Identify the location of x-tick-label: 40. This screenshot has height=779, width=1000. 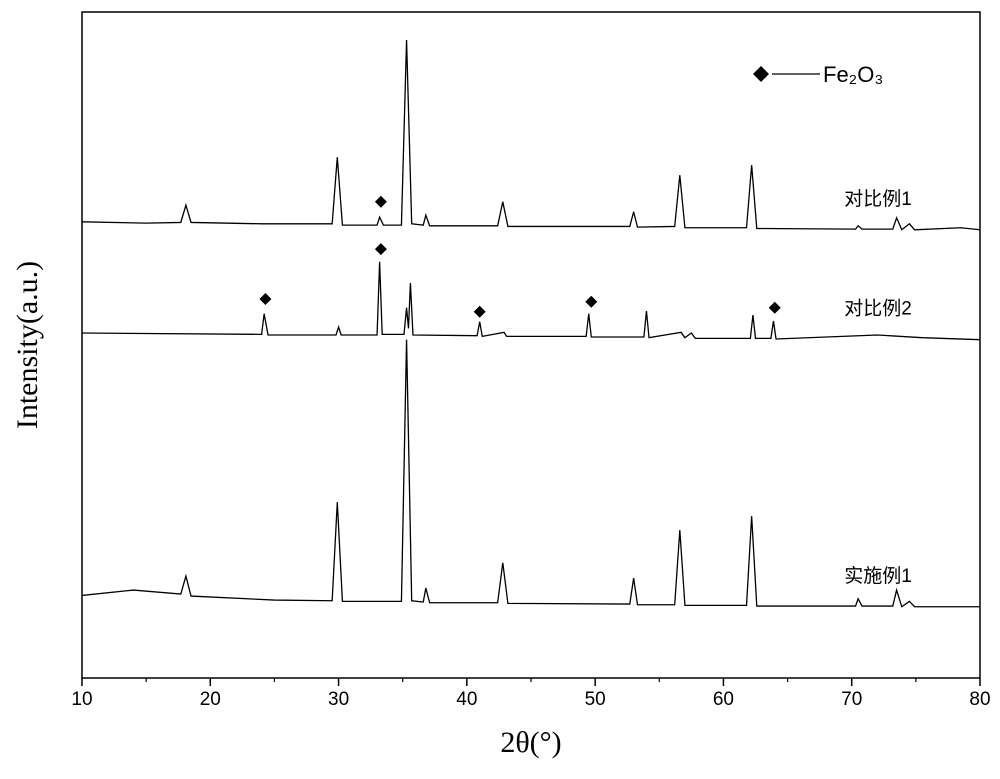
(466, 699).